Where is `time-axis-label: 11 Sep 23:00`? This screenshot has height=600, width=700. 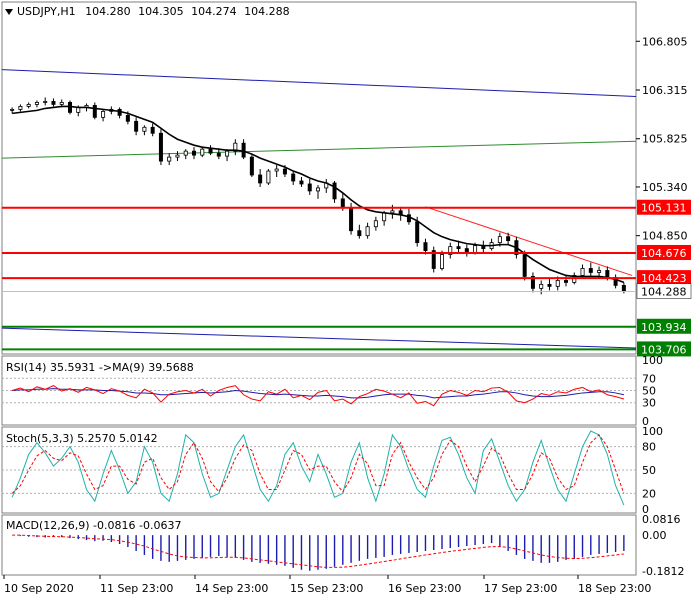
time-axis-label: 11 Sep 23:00 is located at coordinates (136, 588).